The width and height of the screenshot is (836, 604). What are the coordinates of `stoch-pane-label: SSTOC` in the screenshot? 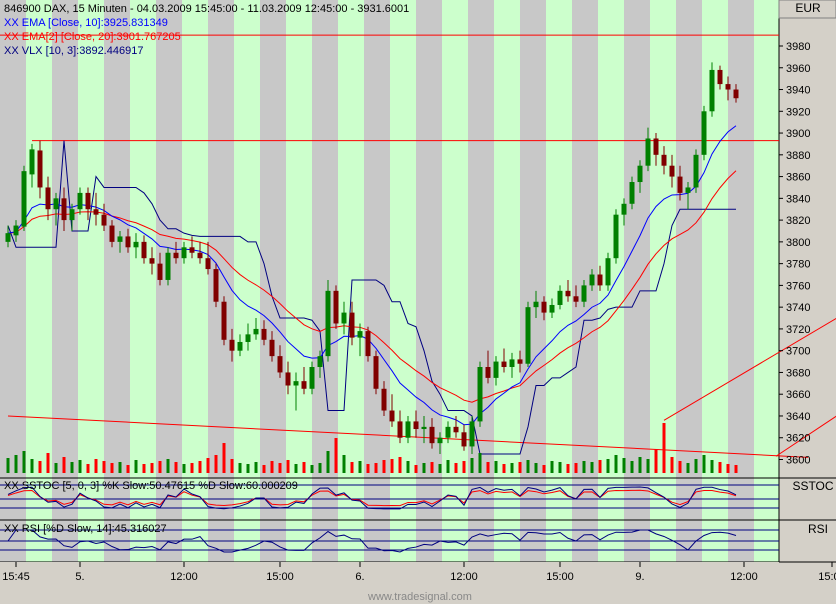 It's located at (812, 486).